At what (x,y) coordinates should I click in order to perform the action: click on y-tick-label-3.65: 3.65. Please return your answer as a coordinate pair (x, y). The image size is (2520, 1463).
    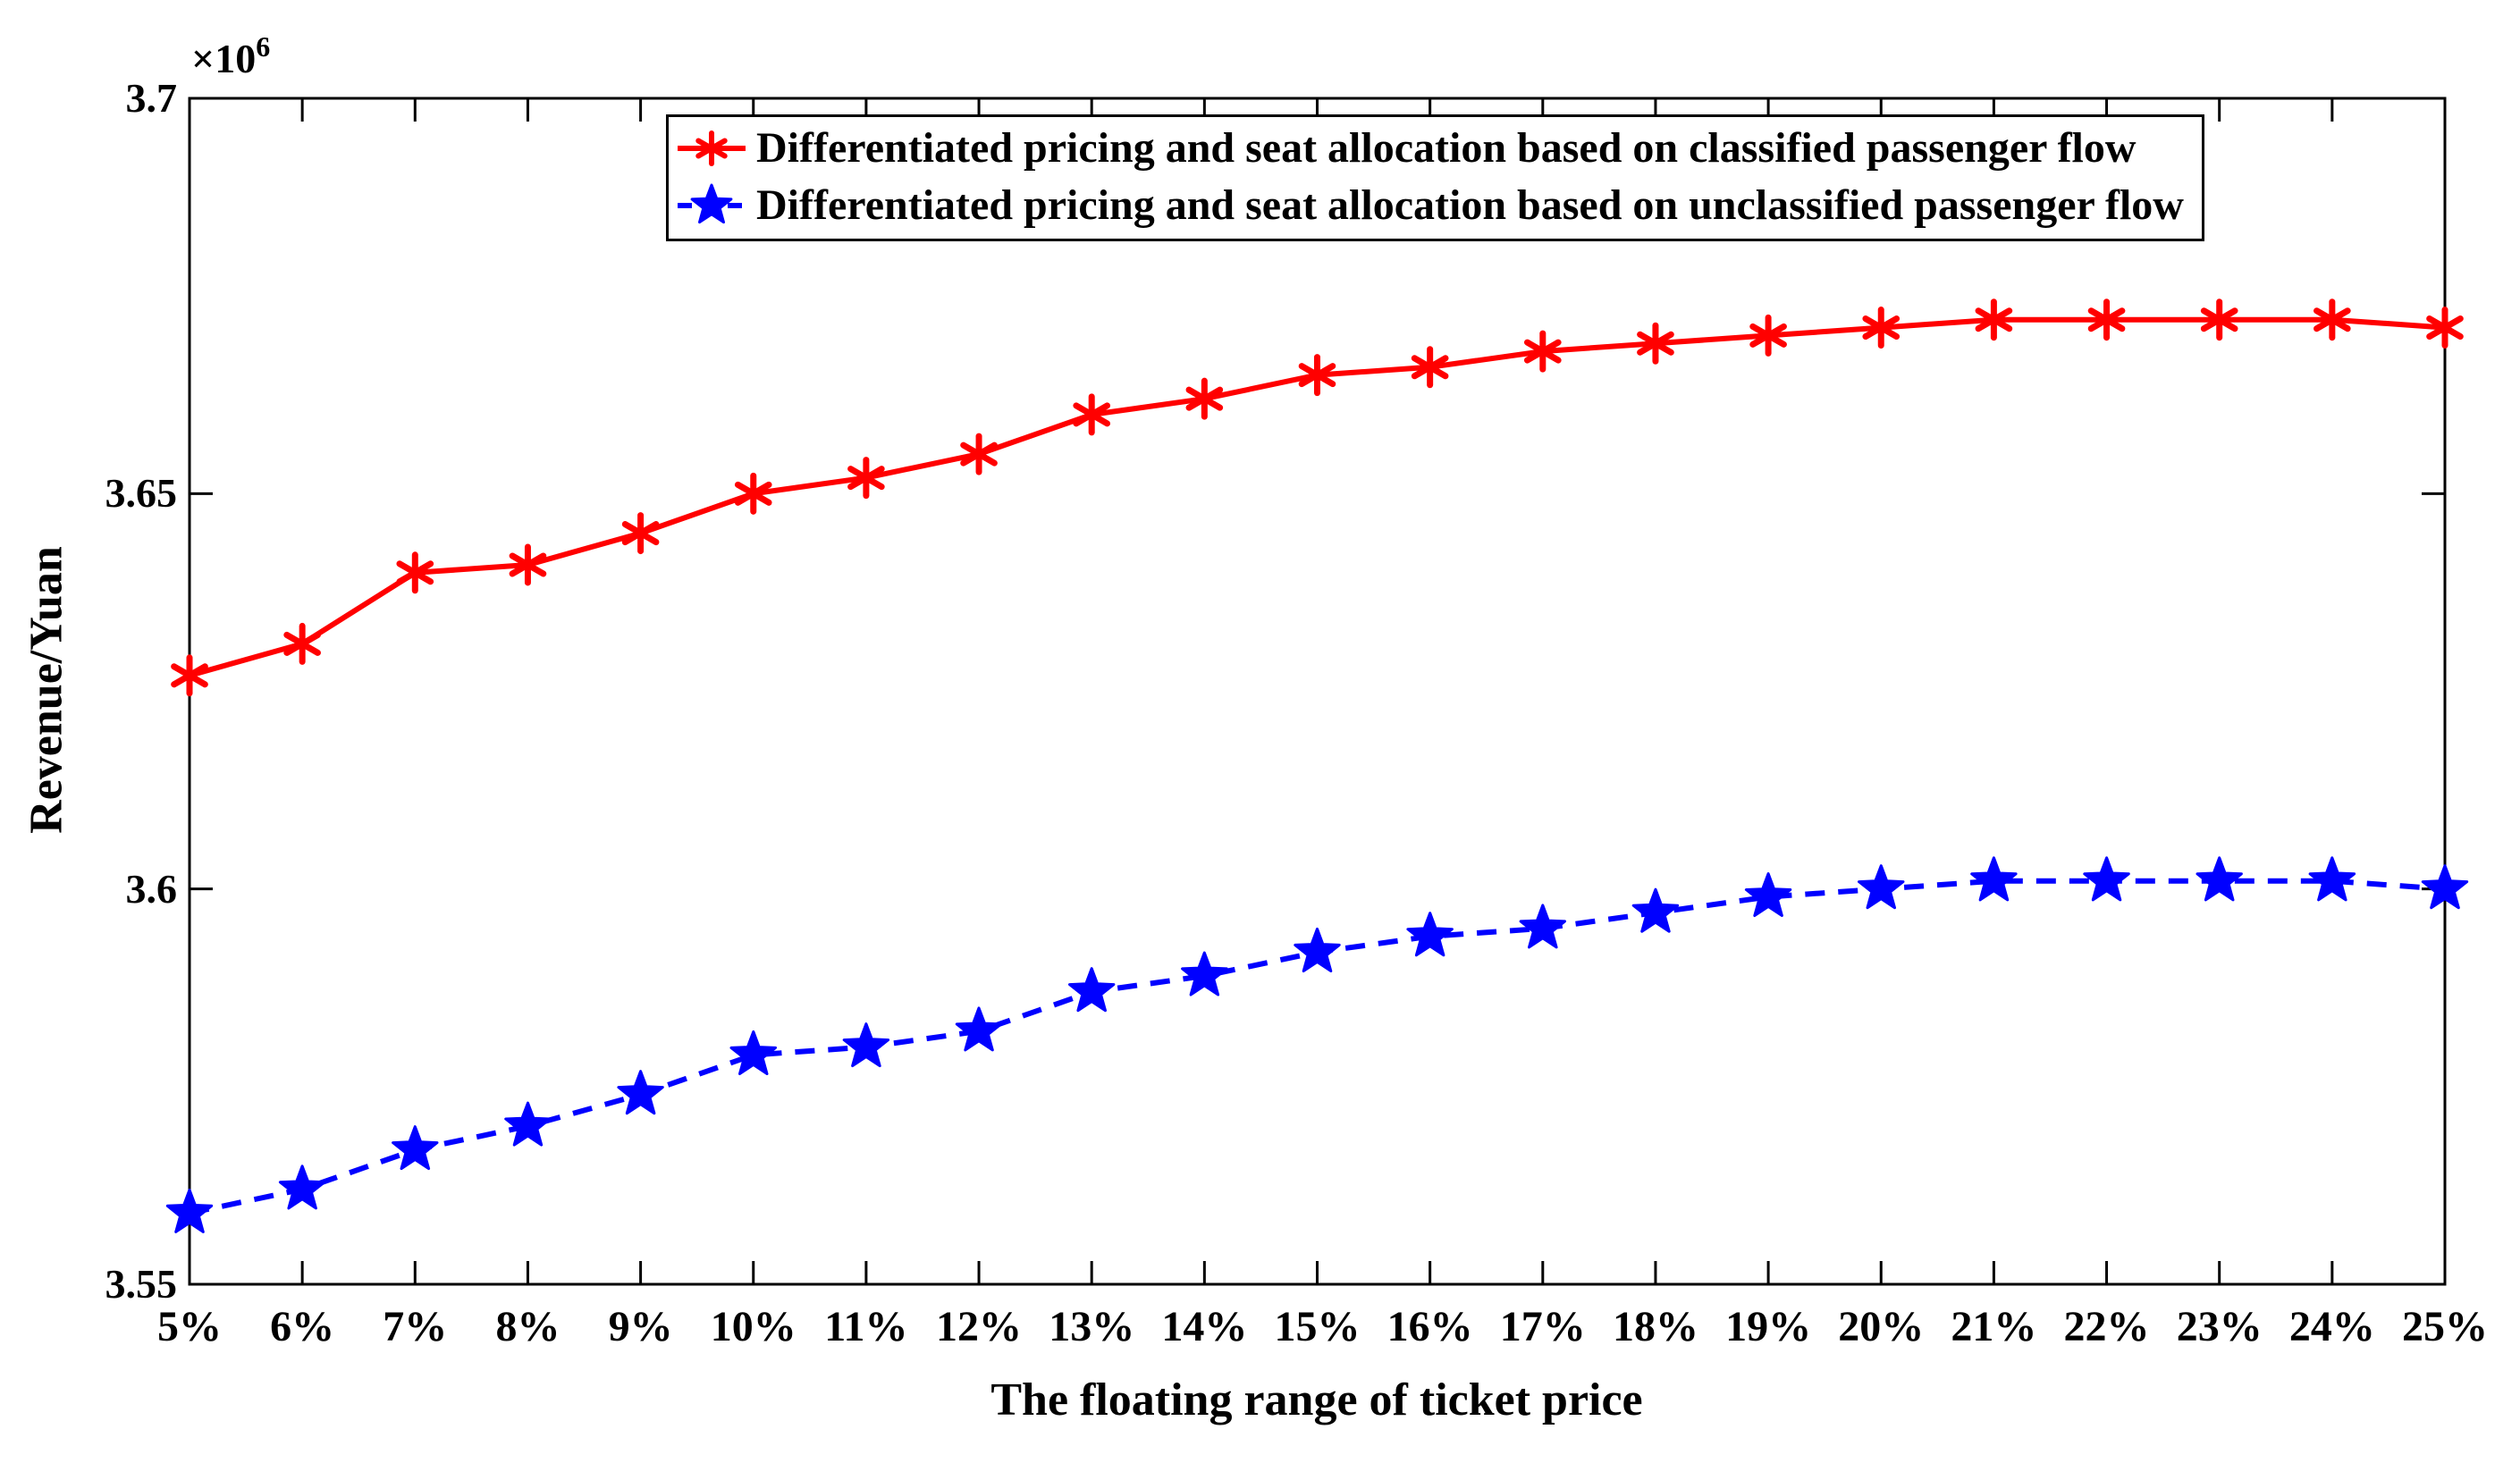
    Looking at the image, I should click on (141, 493).